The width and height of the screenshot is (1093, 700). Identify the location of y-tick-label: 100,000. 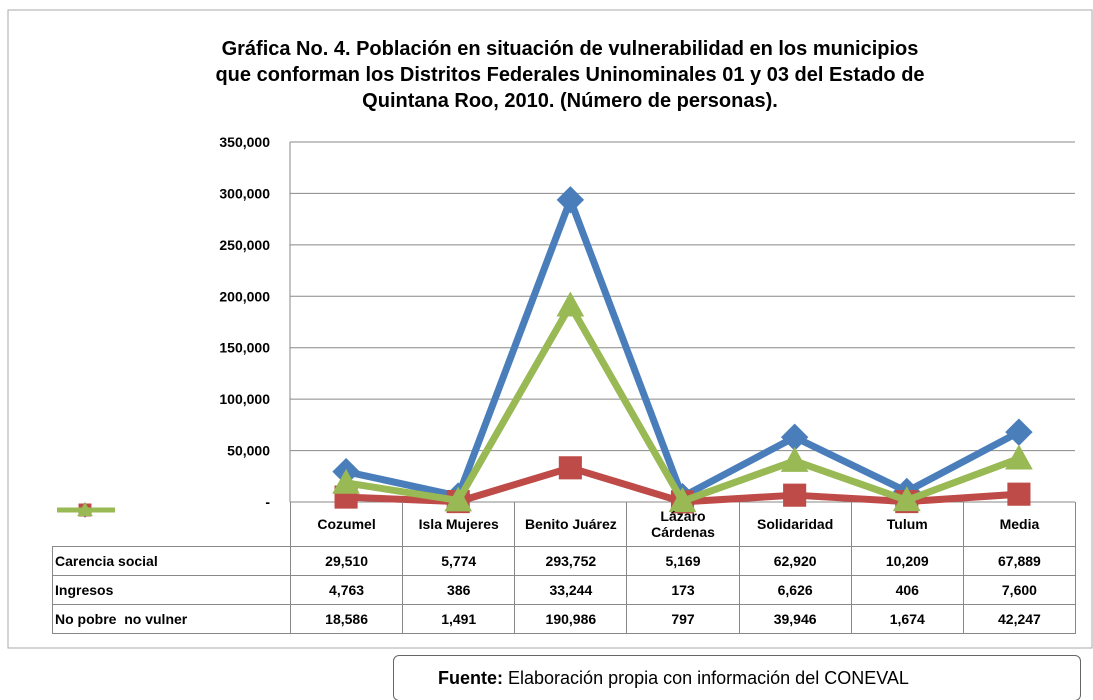
(244, 399).